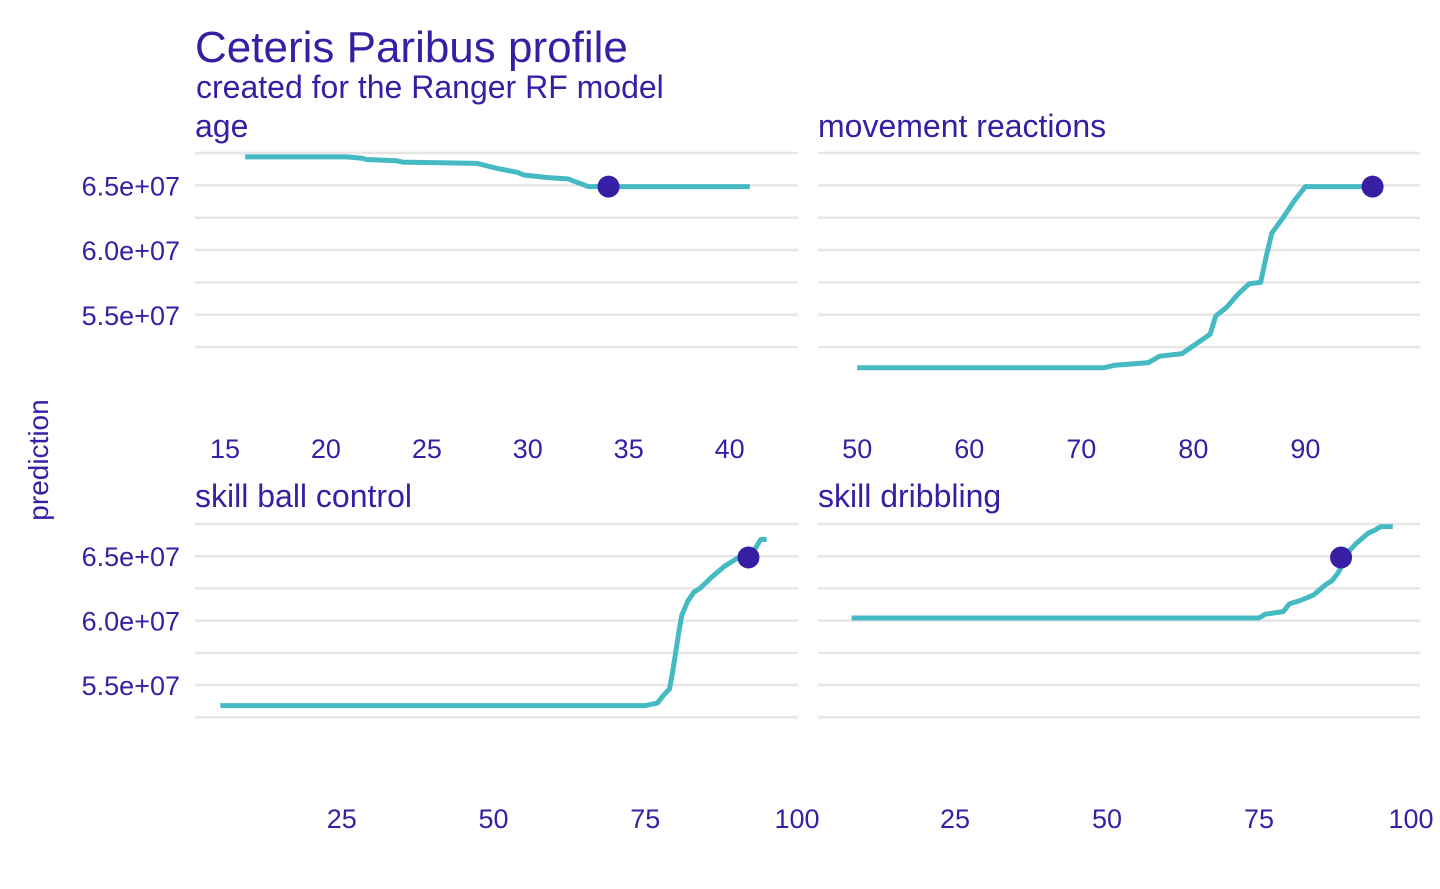 This screenshot has height=889, width=1440. What do you see at coordinates (730, 449) in the screenshot?
I see `x-tick-label: 40` at bounding box center [730, 449].